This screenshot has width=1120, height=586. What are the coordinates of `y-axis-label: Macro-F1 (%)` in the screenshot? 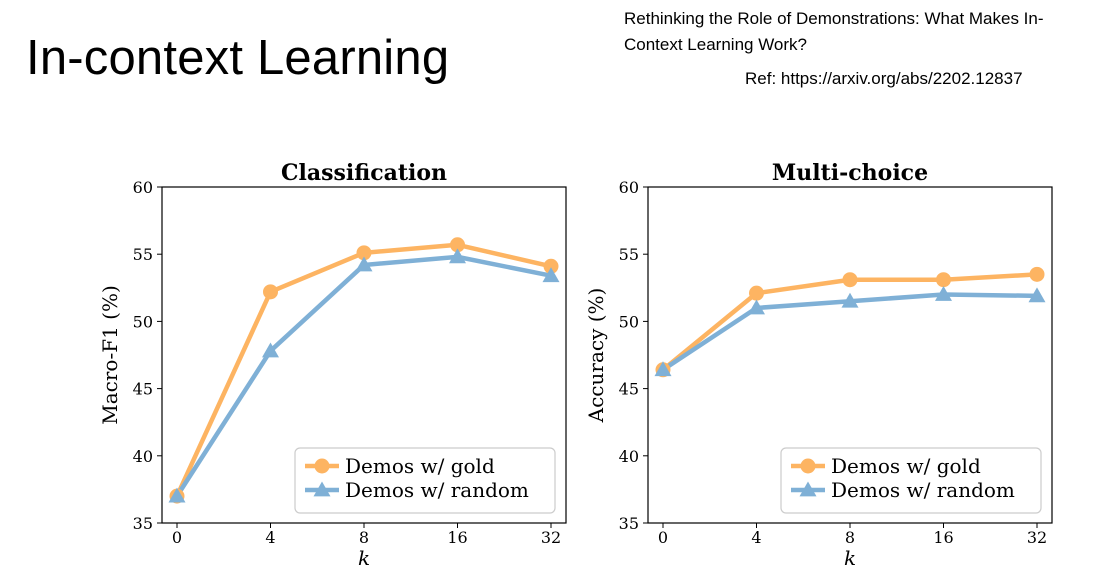 It's located at (110, 355).